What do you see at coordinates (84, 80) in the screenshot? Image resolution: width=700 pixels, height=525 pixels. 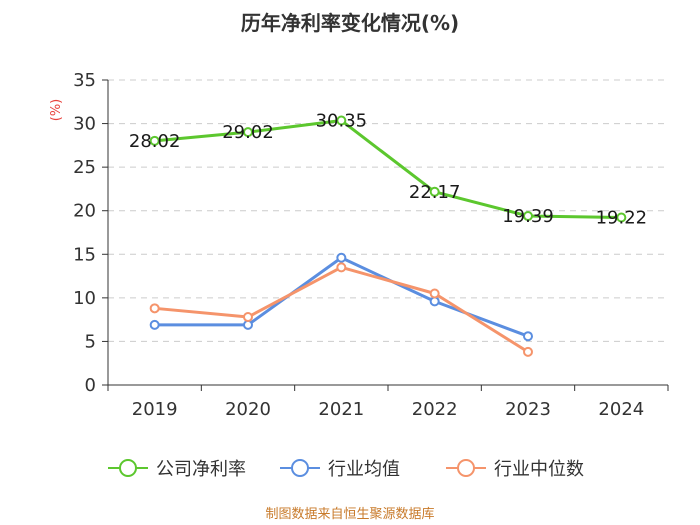 I see `y-tick-label: 35` at bounding box center [84, 80].